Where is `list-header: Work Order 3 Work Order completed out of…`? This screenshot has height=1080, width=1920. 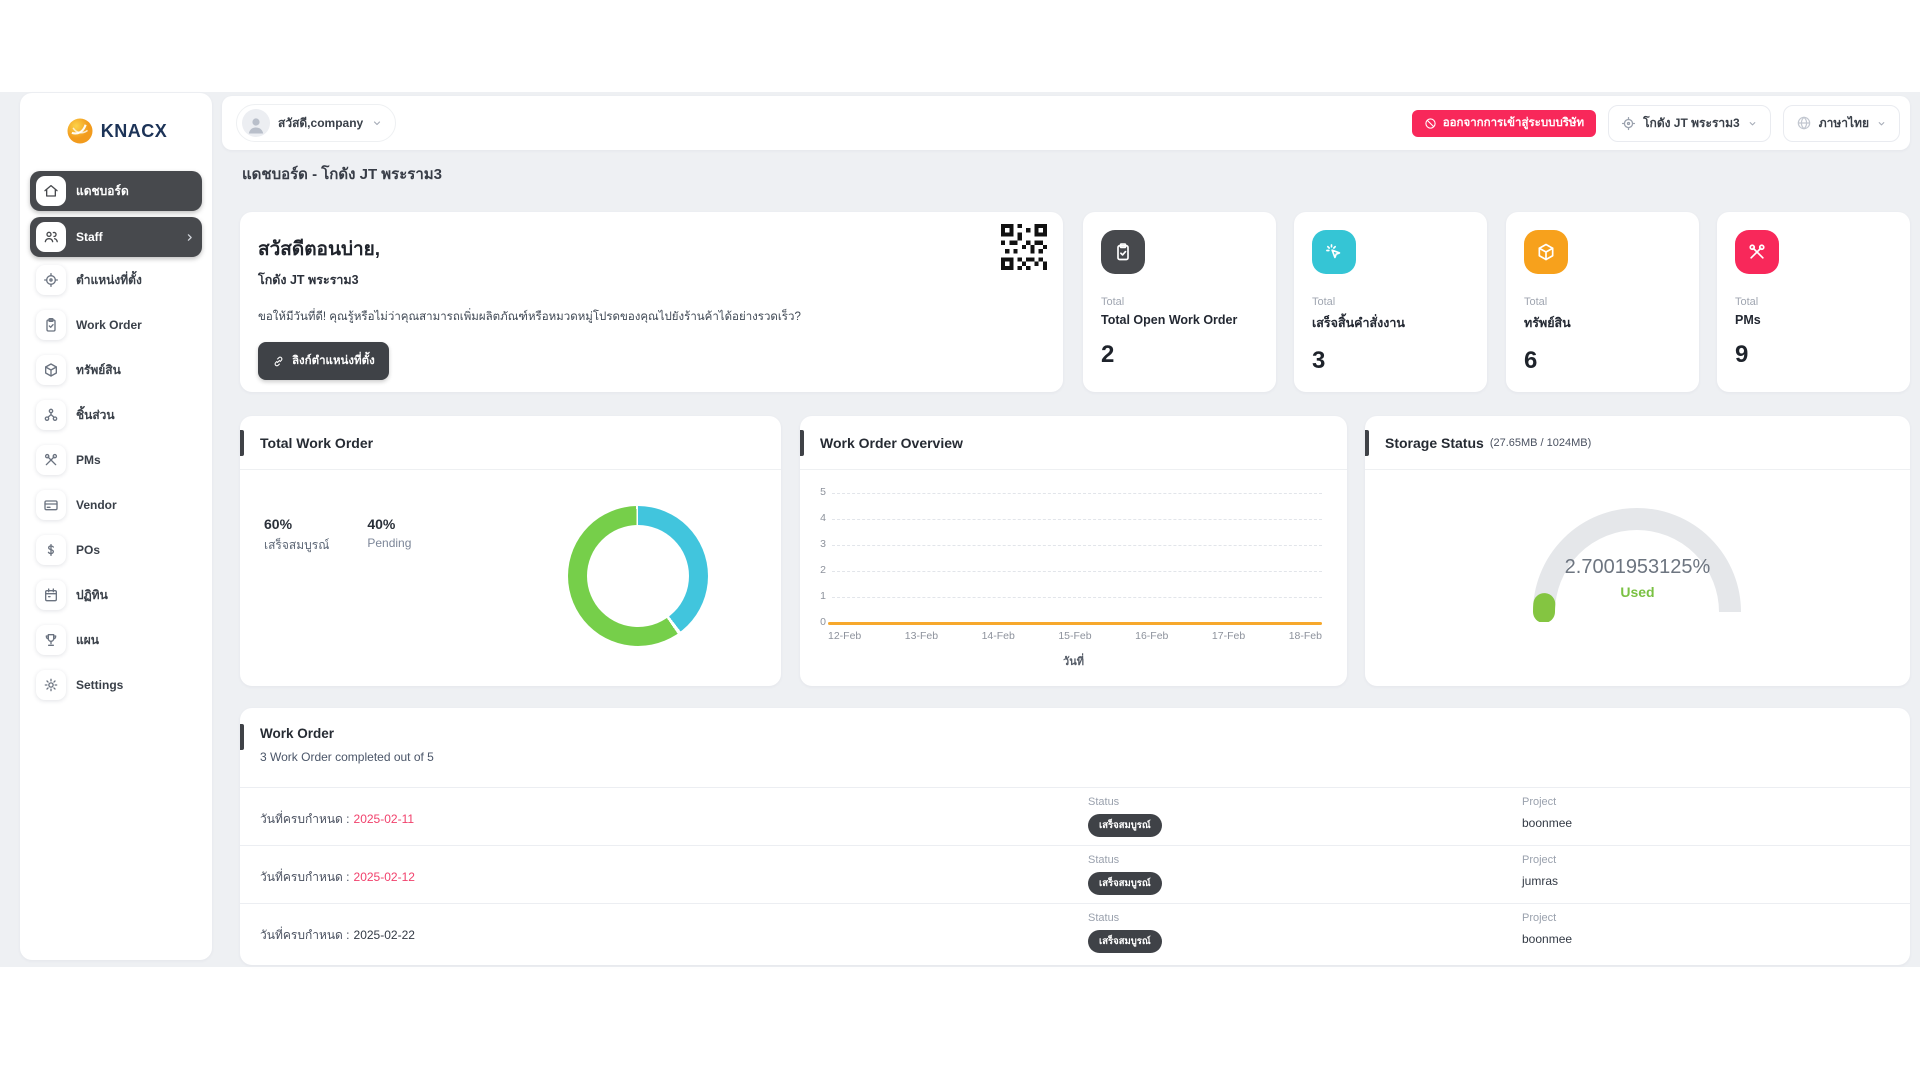
list-header: Work Order 3 Work Order completed out of… is located at coordinates (1075, 748).